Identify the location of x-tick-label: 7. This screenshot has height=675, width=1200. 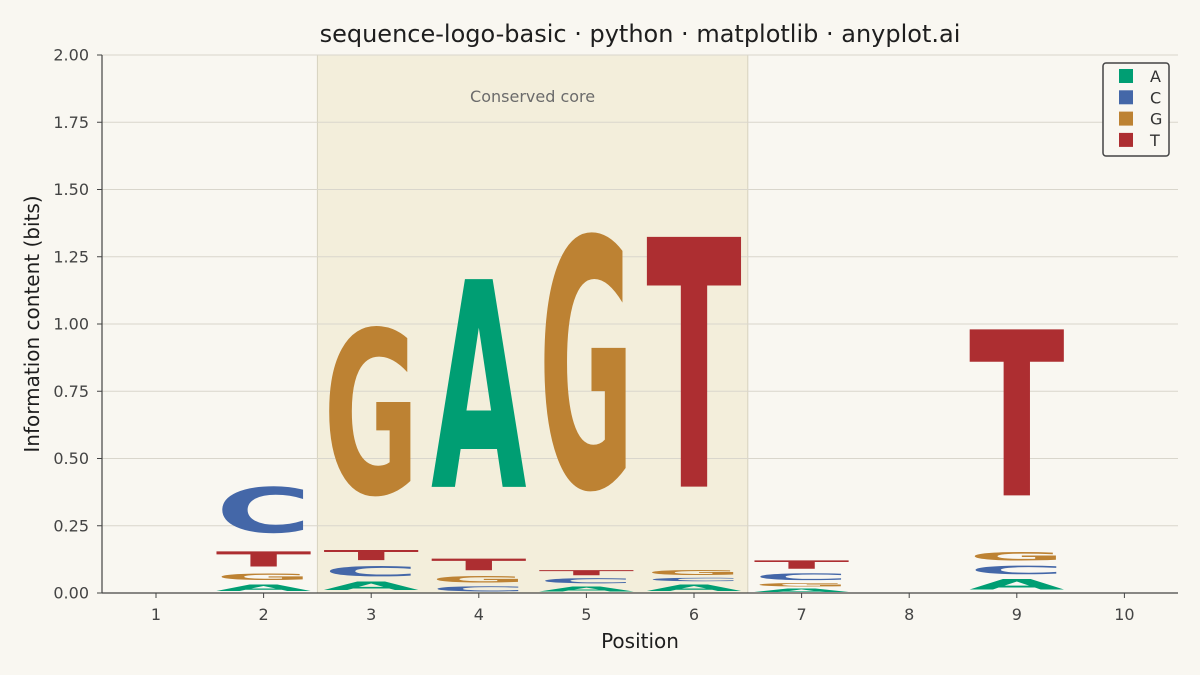
(802, 614).